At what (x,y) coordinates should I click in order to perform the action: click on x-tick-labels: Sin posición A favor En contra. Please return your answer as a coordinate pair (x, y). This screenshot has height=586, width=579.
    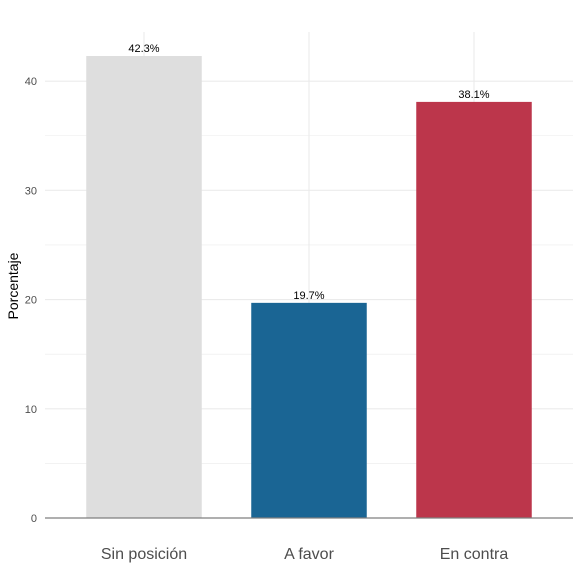
    Looking at the image, I should click on (304, 554).